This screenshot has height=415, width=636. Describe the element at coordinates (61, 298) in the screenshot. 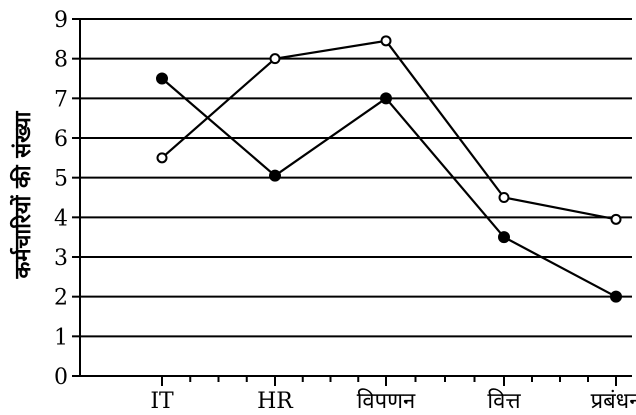

I see `y-tick-label: 2` at that location.